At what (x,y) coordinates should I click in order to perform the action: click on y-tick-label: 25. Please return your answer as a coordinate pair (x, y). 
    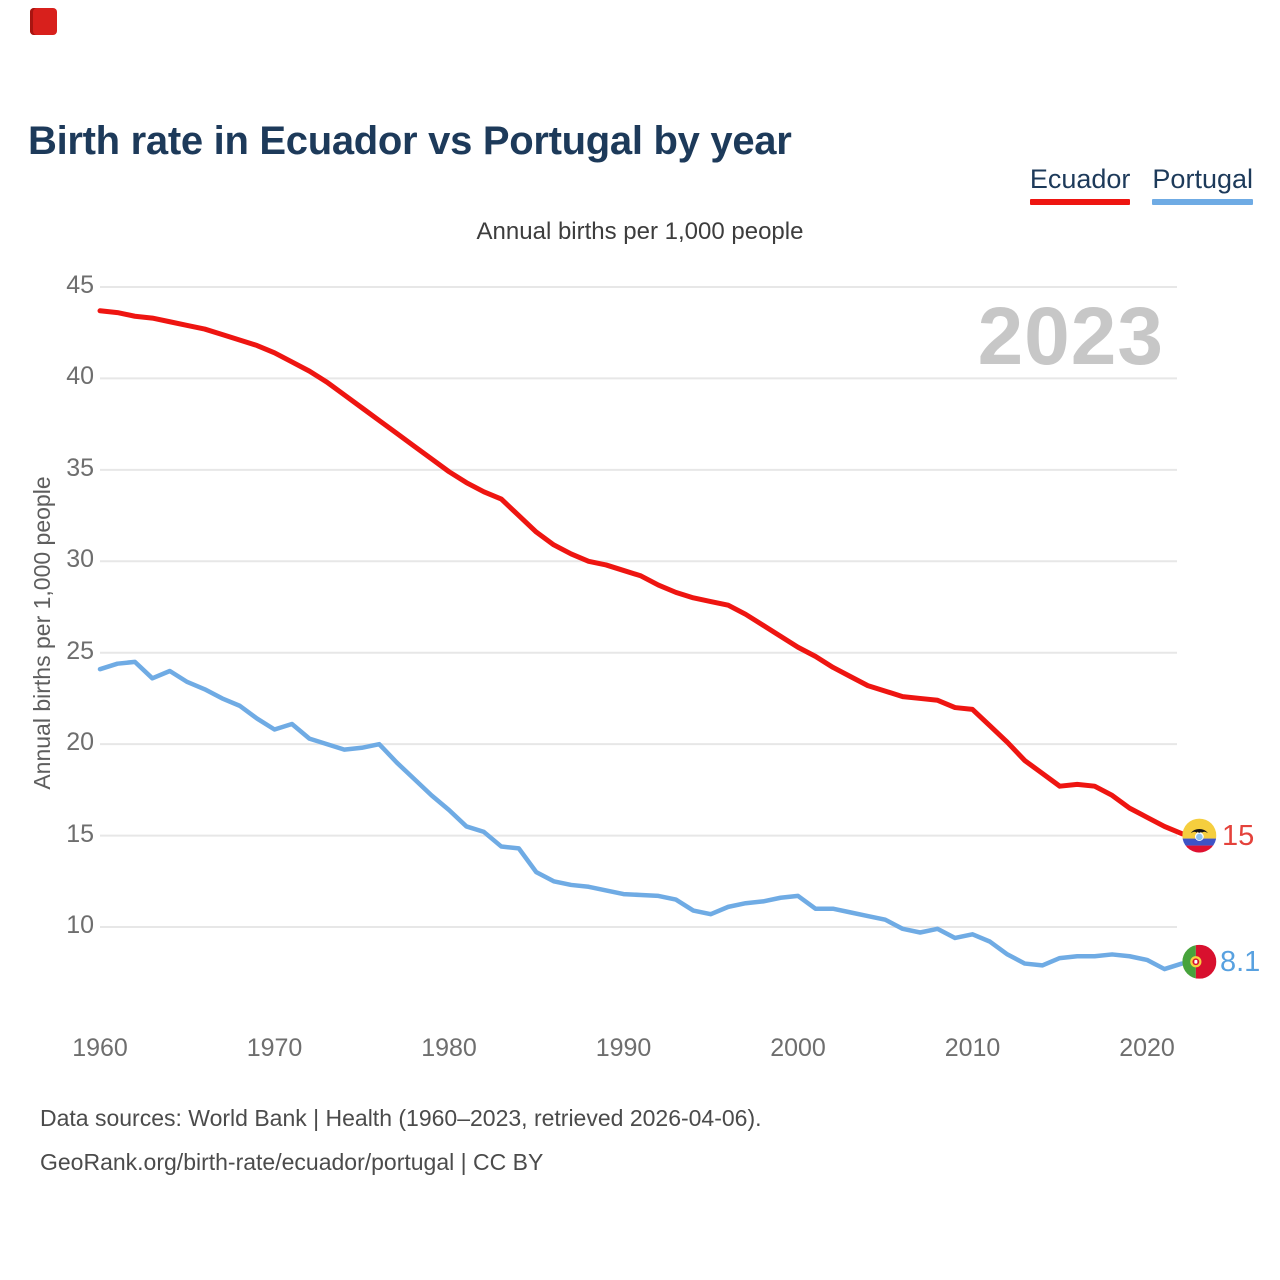
    Looking at the image, I should click on (80, 650).